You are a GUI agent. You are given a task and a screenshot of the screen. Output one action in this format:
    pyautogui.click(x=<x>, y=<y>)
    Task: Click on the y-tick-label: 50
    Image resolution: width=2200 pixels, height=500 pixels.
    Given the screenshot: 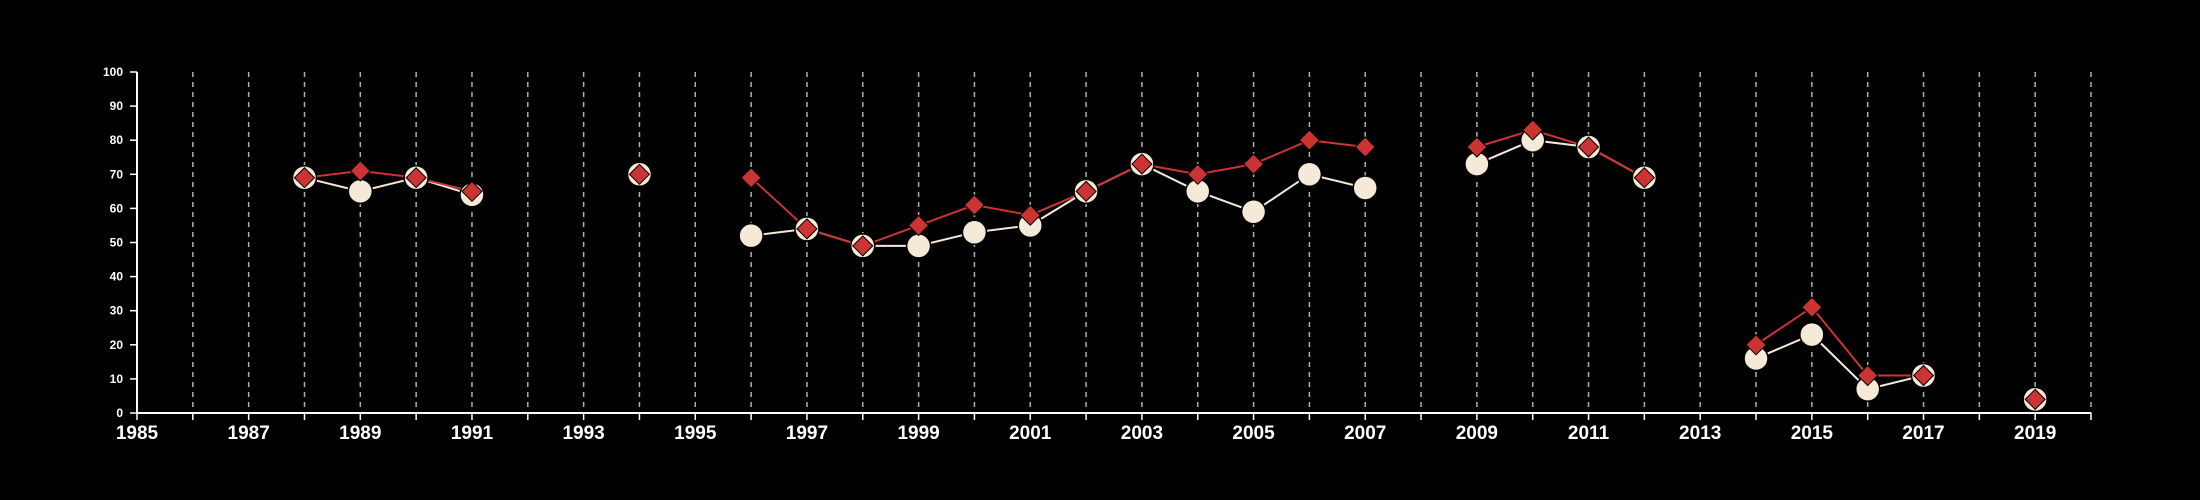 What is the action you would take?
    pyautogui.click(x=117, y=243)
    